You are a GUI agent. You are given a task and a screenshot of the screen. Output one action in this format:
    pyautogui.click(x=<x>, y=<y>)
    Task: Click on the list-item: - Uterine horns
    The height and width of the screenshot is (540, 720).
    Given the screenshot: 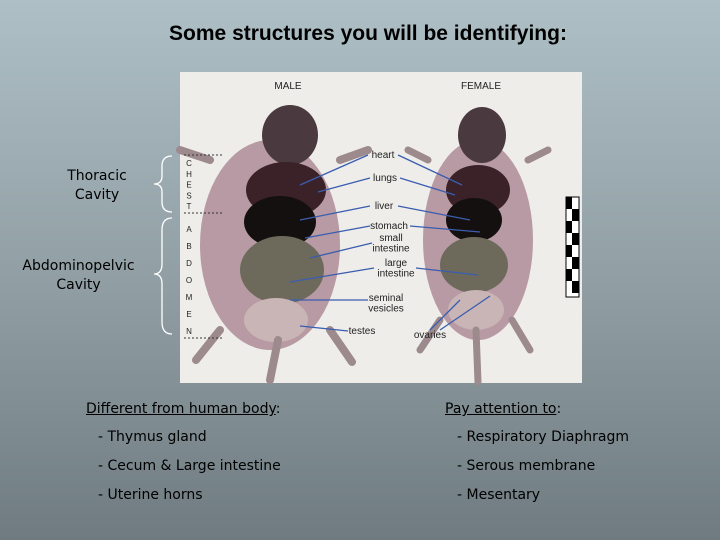 What is the action you would take?
    pyautogui.click(x=150, y=495)
    